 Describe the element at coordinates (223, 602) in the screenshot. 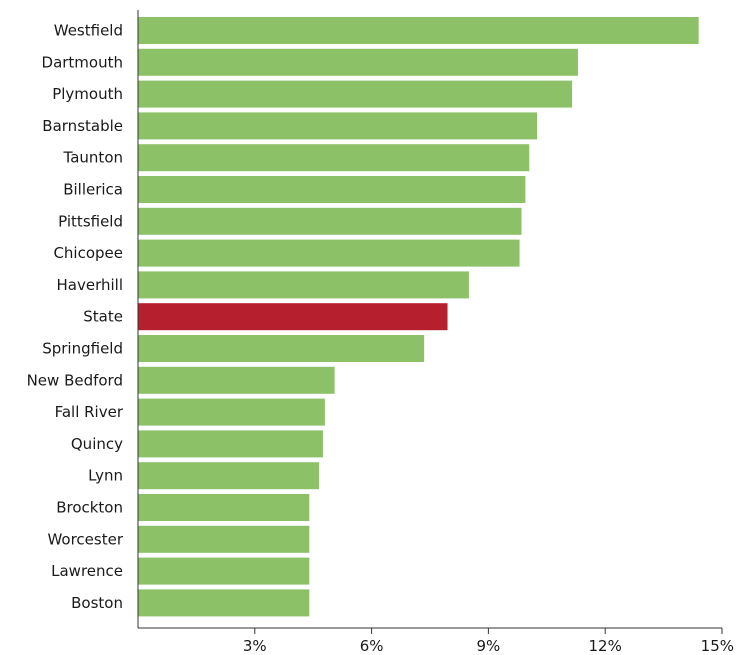

I see `bar-boston` at that location.